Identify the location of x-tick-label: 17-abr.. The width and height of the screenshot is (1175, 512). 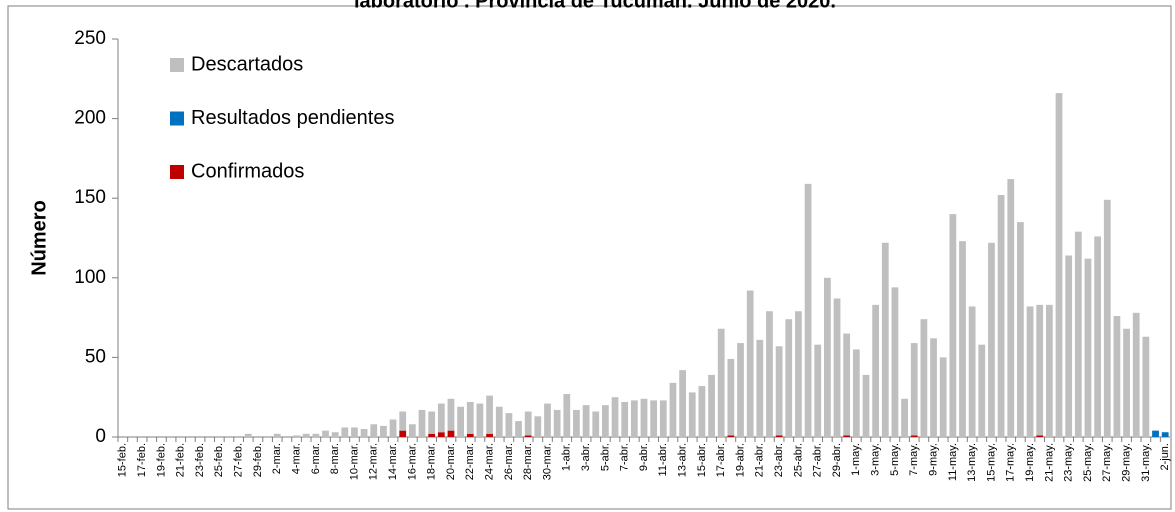
(721, 460).